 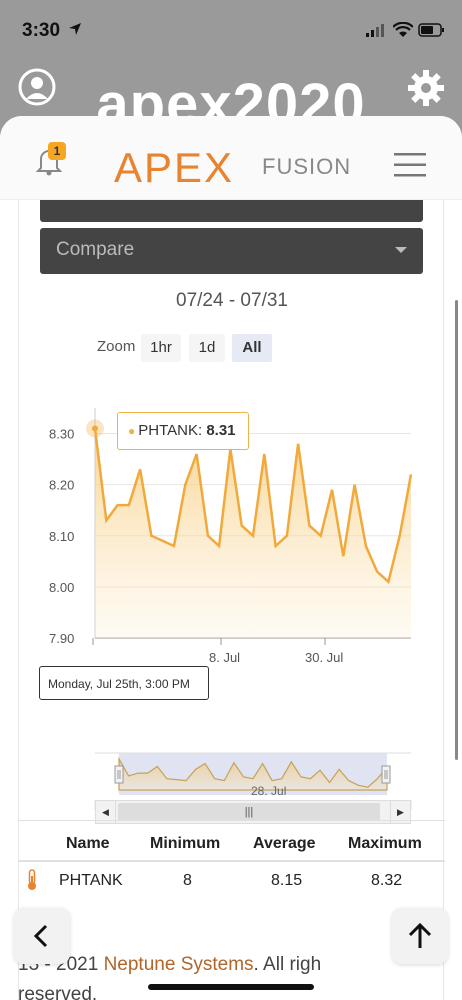 I want to click on copyright-suffix: . All righ, so click(x=287, y=964).